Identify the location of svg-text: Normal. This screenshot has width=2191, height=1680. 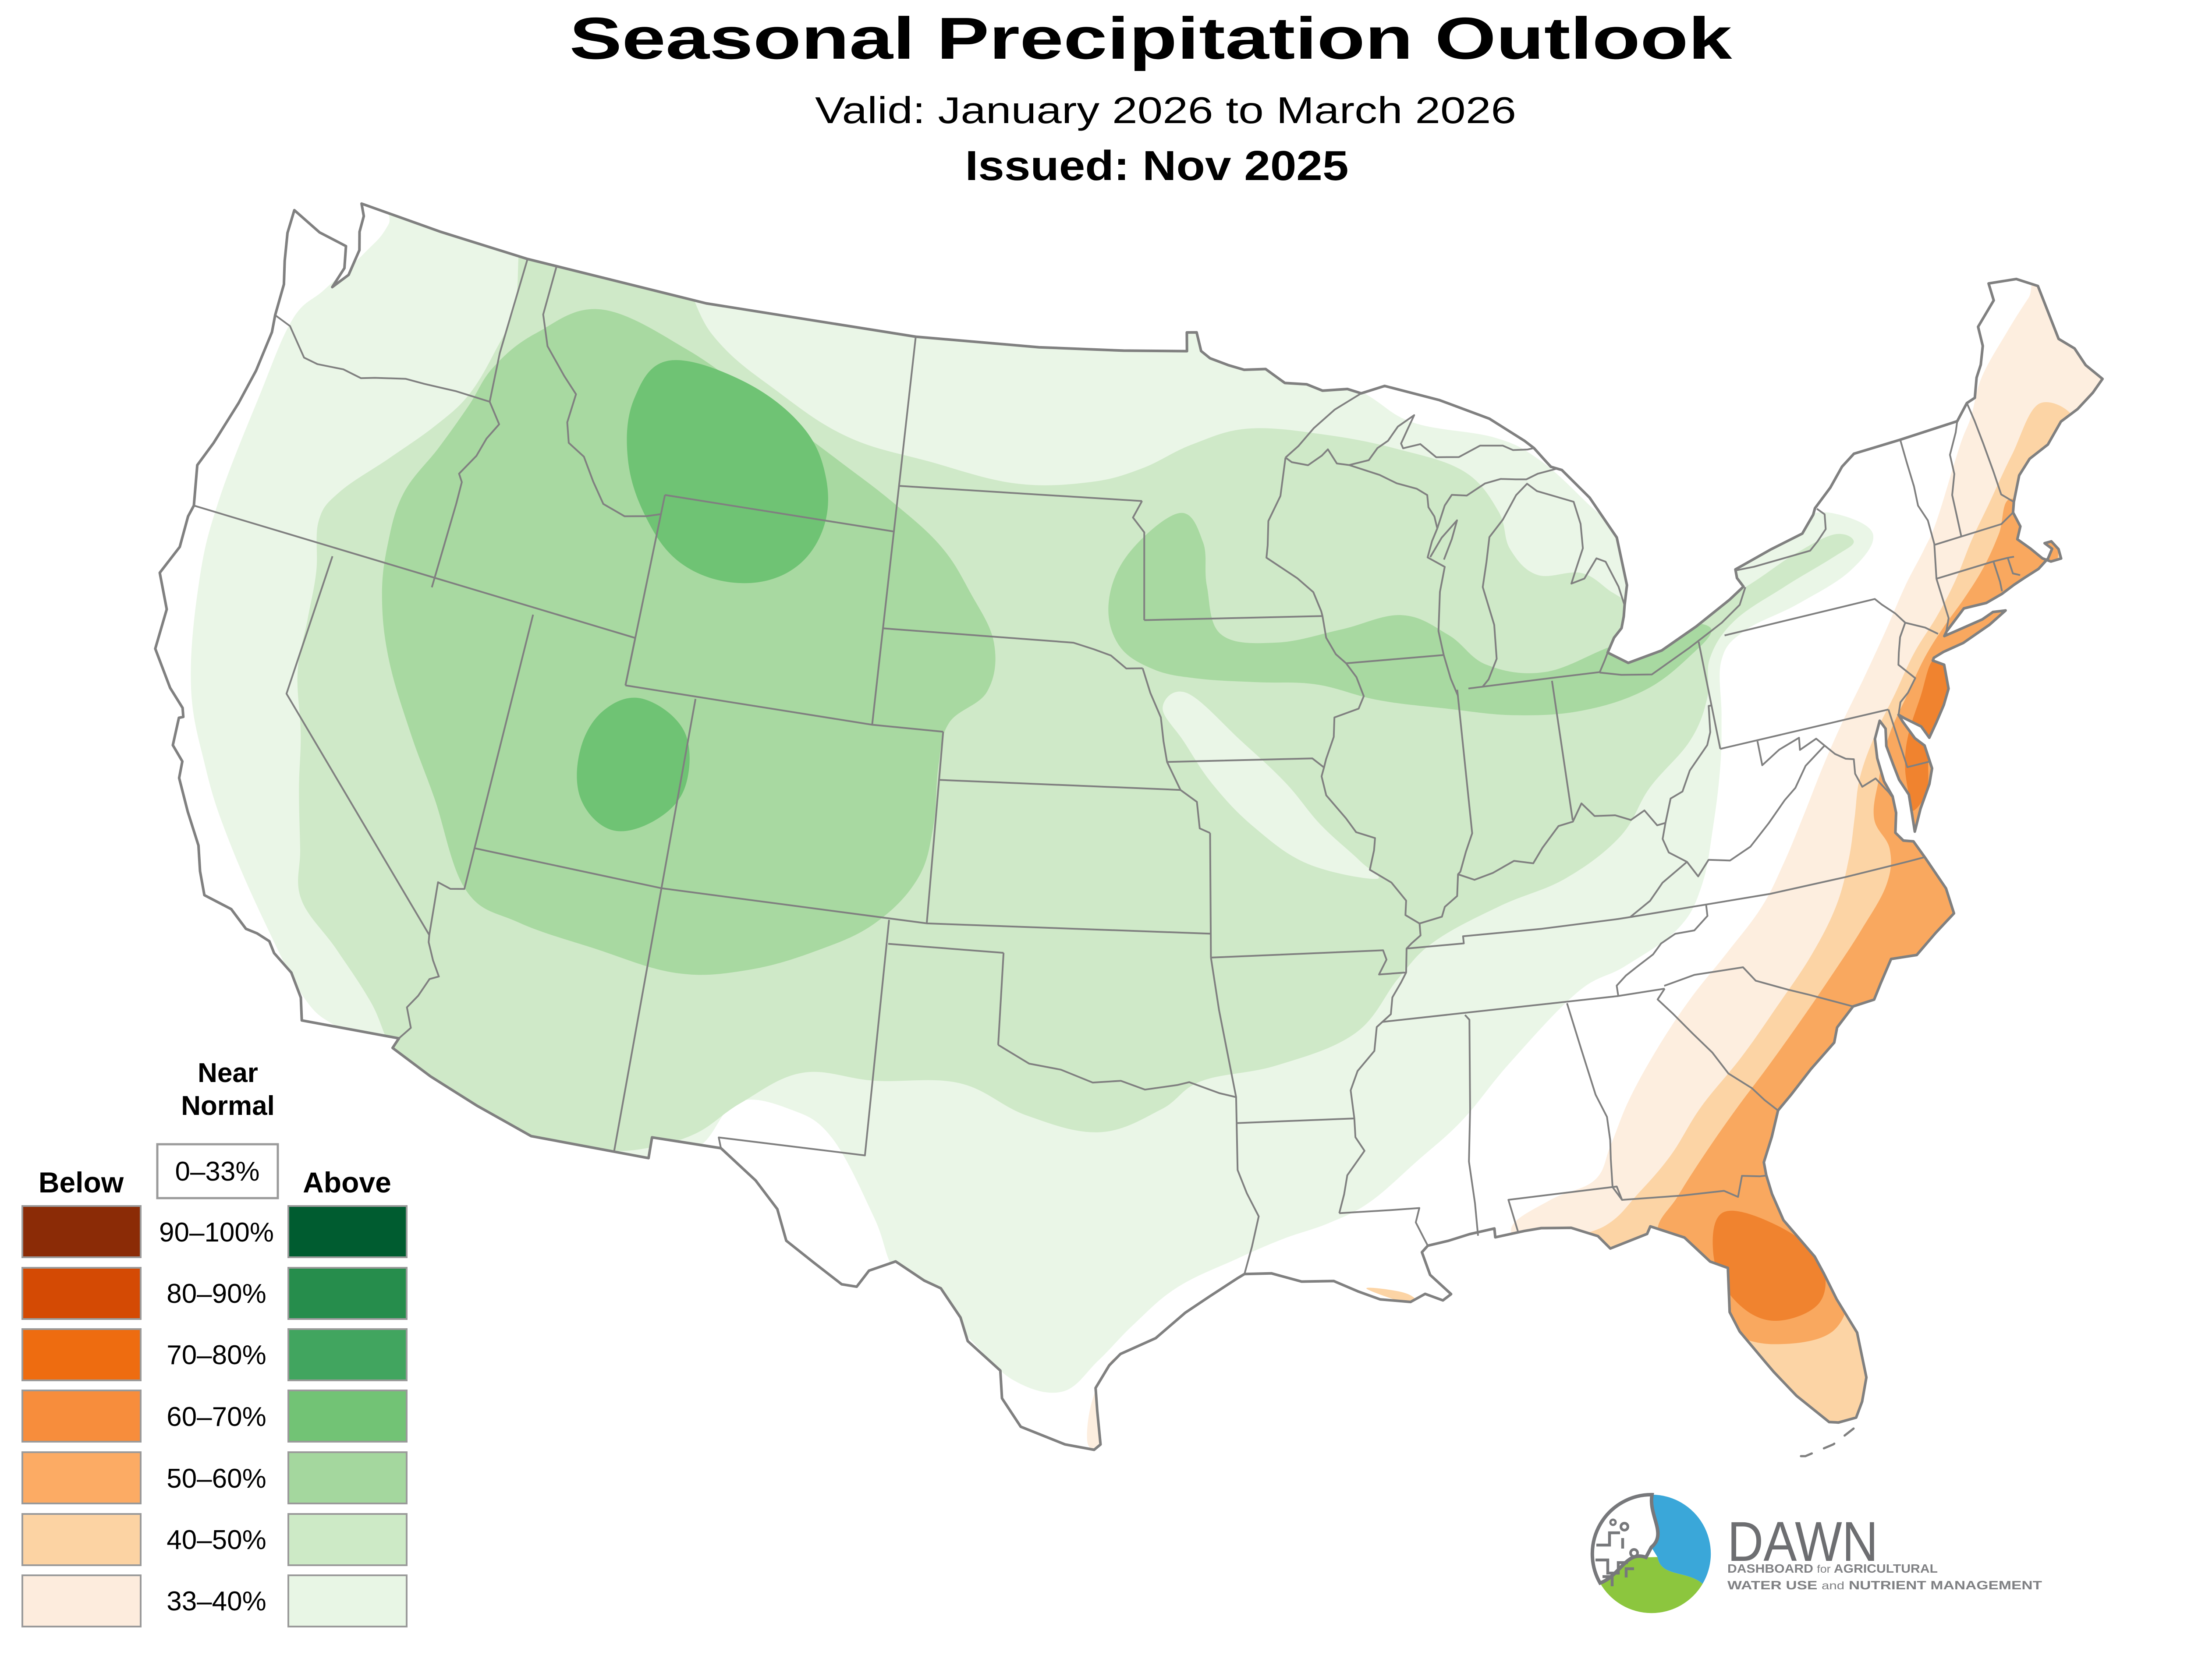
(228, 1106).